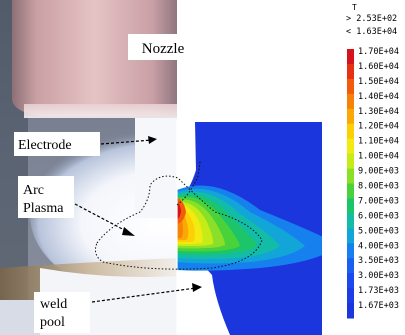 The width and height of the screenshot is (405, 335). What do you see at coordinates (378, 216) in the screenshot?
I see `legend-level-label: 6.00E+03` at bounding box center [378, 216].